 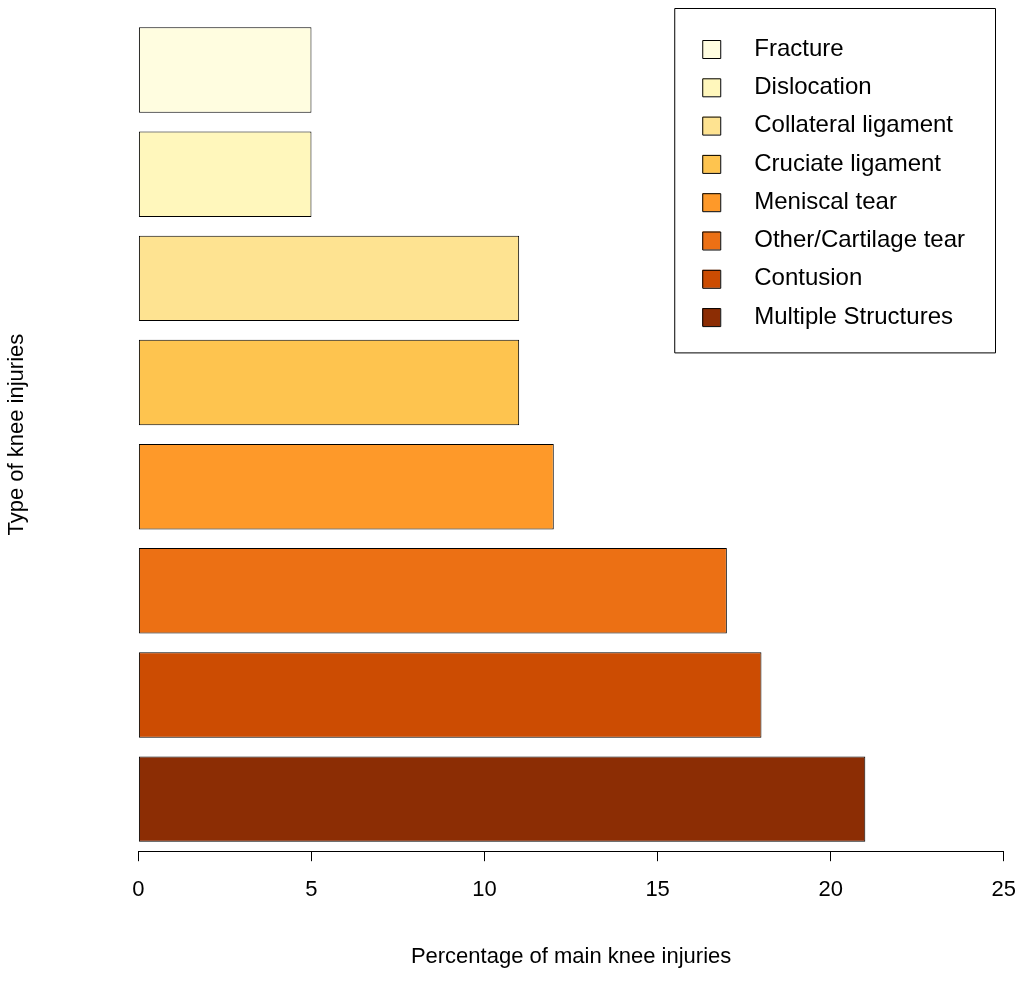 I want to click on legend-label: Cruciate ligament, so click(x=848, y=162).